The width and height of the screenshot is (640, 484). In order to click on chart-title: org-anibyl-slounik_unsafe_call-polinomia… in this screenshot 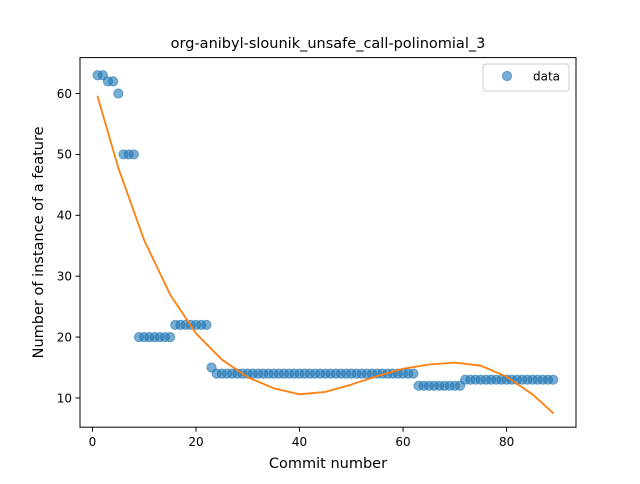, I will do `click(328, 44)`.